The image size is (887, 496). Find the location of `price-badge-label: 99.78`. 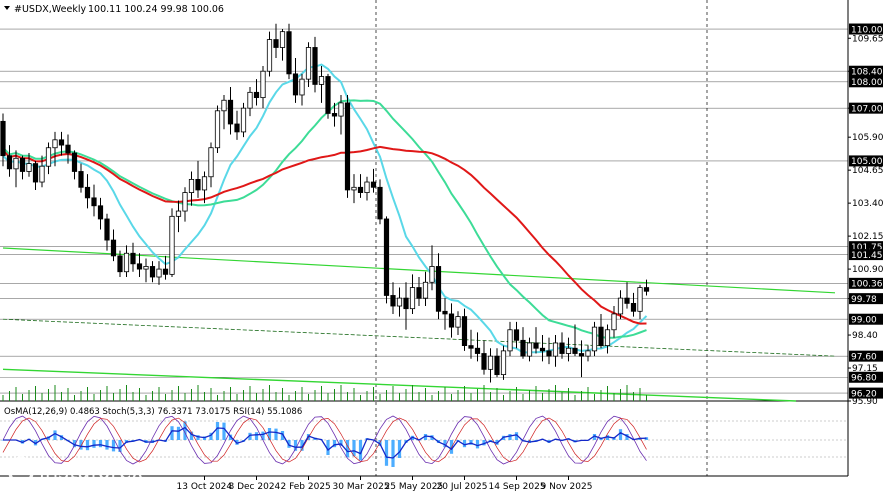

price-badge-label: 99.78 is located at coordinates (864, 300).